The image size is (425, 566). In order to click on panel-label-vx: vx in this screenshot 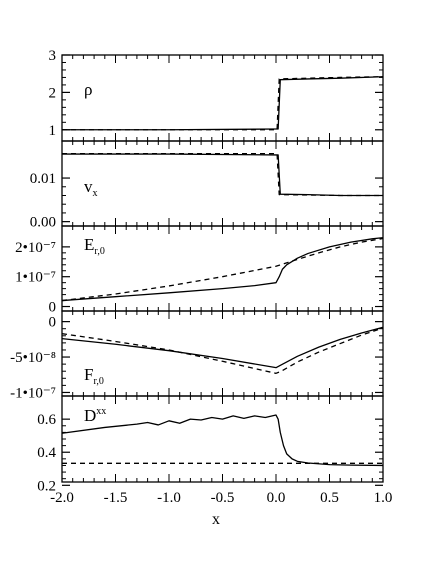, I will do `click(91, 188)`.